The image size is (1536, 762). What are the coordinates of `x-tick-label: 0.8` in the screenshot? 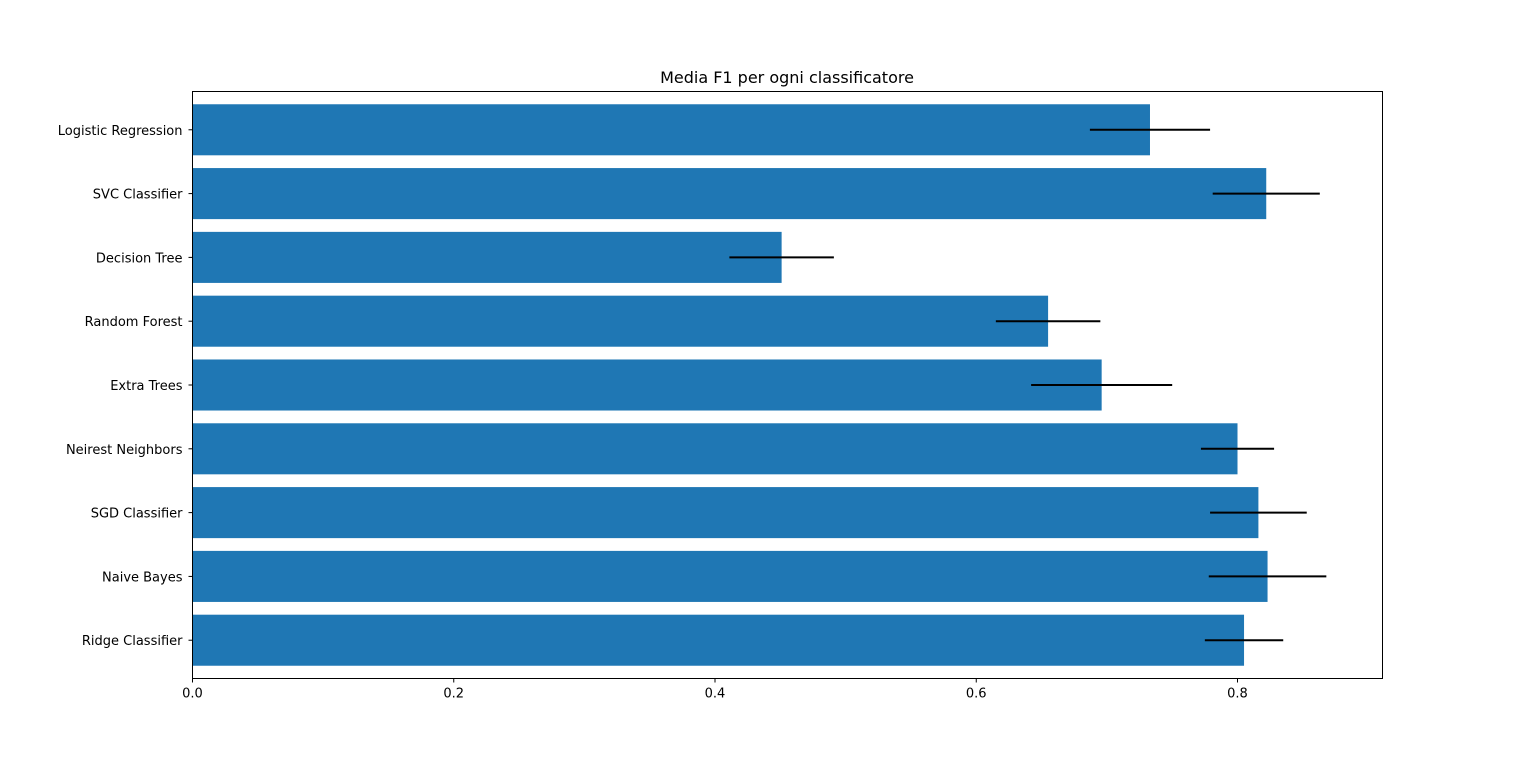 It's located at (1237, 694).